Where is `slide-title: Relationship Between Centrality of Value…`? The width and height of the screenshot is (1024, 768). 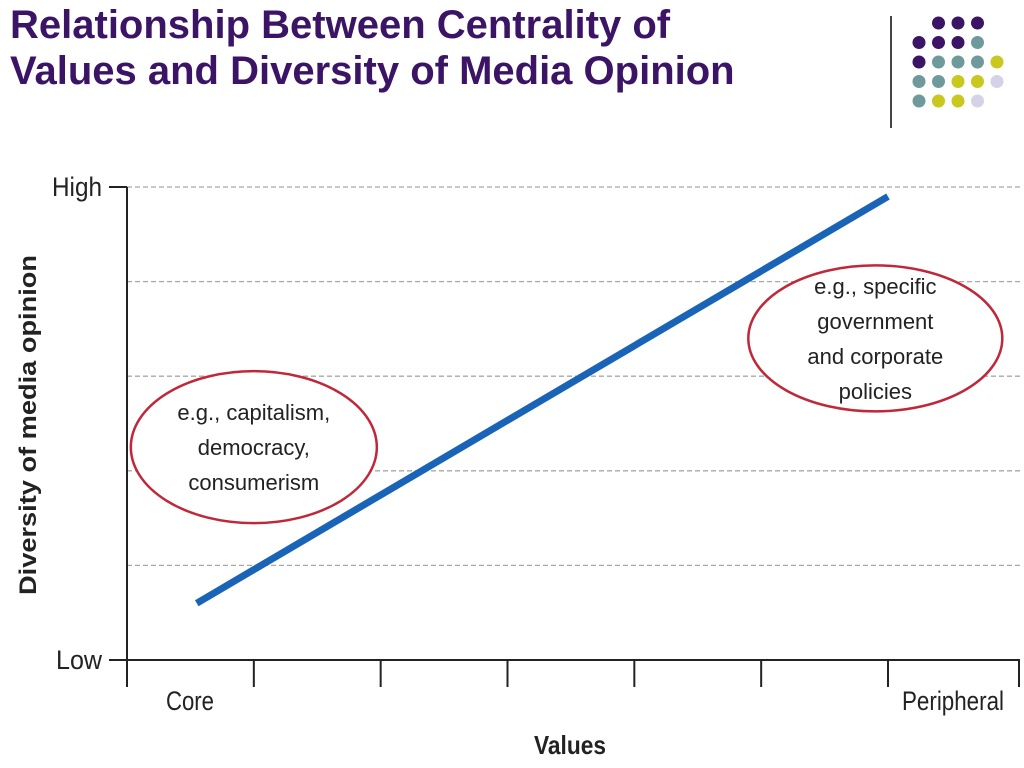
slide-title: Relationship Between Centrality of Value… is located at coordinates (450, 48).